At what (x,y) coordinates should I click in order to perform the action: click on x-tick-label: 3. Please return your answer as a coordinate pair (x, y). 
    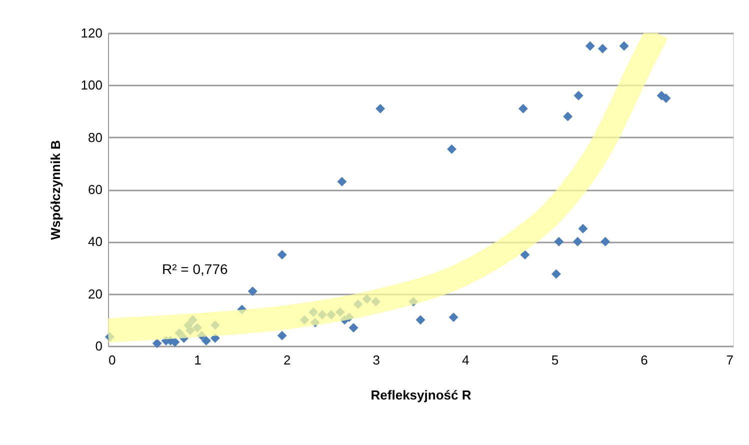
    Looking at the image, I should click on (376, 360).